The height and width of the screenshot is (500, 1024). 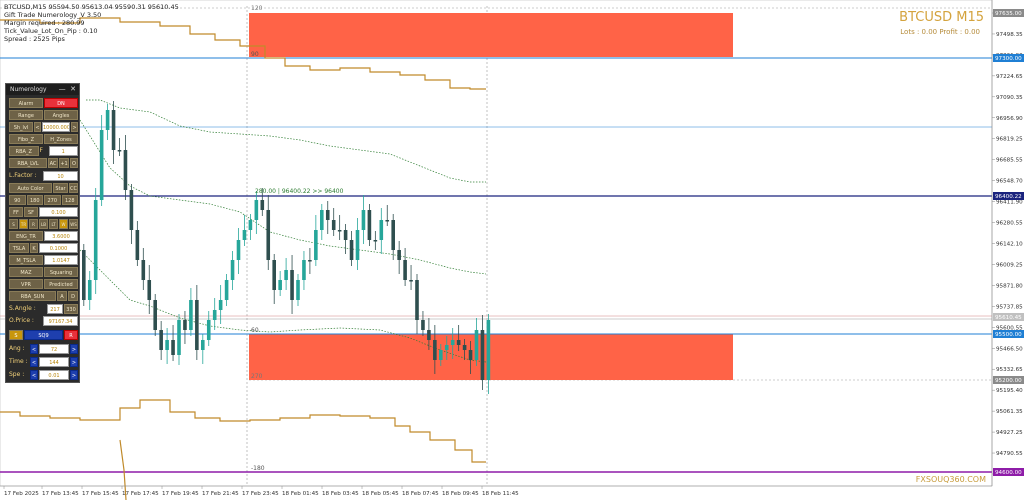 I want to click on plus-one-button: +1, so click(x=64, y=163).